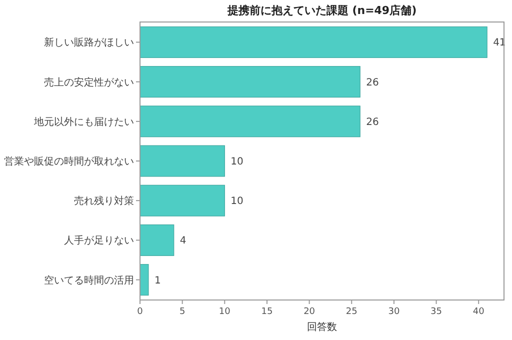 Image resolution: width=512 pixels, height=340 pixels. I want to click on x-axis-title: 回答数, so click(322, 327).